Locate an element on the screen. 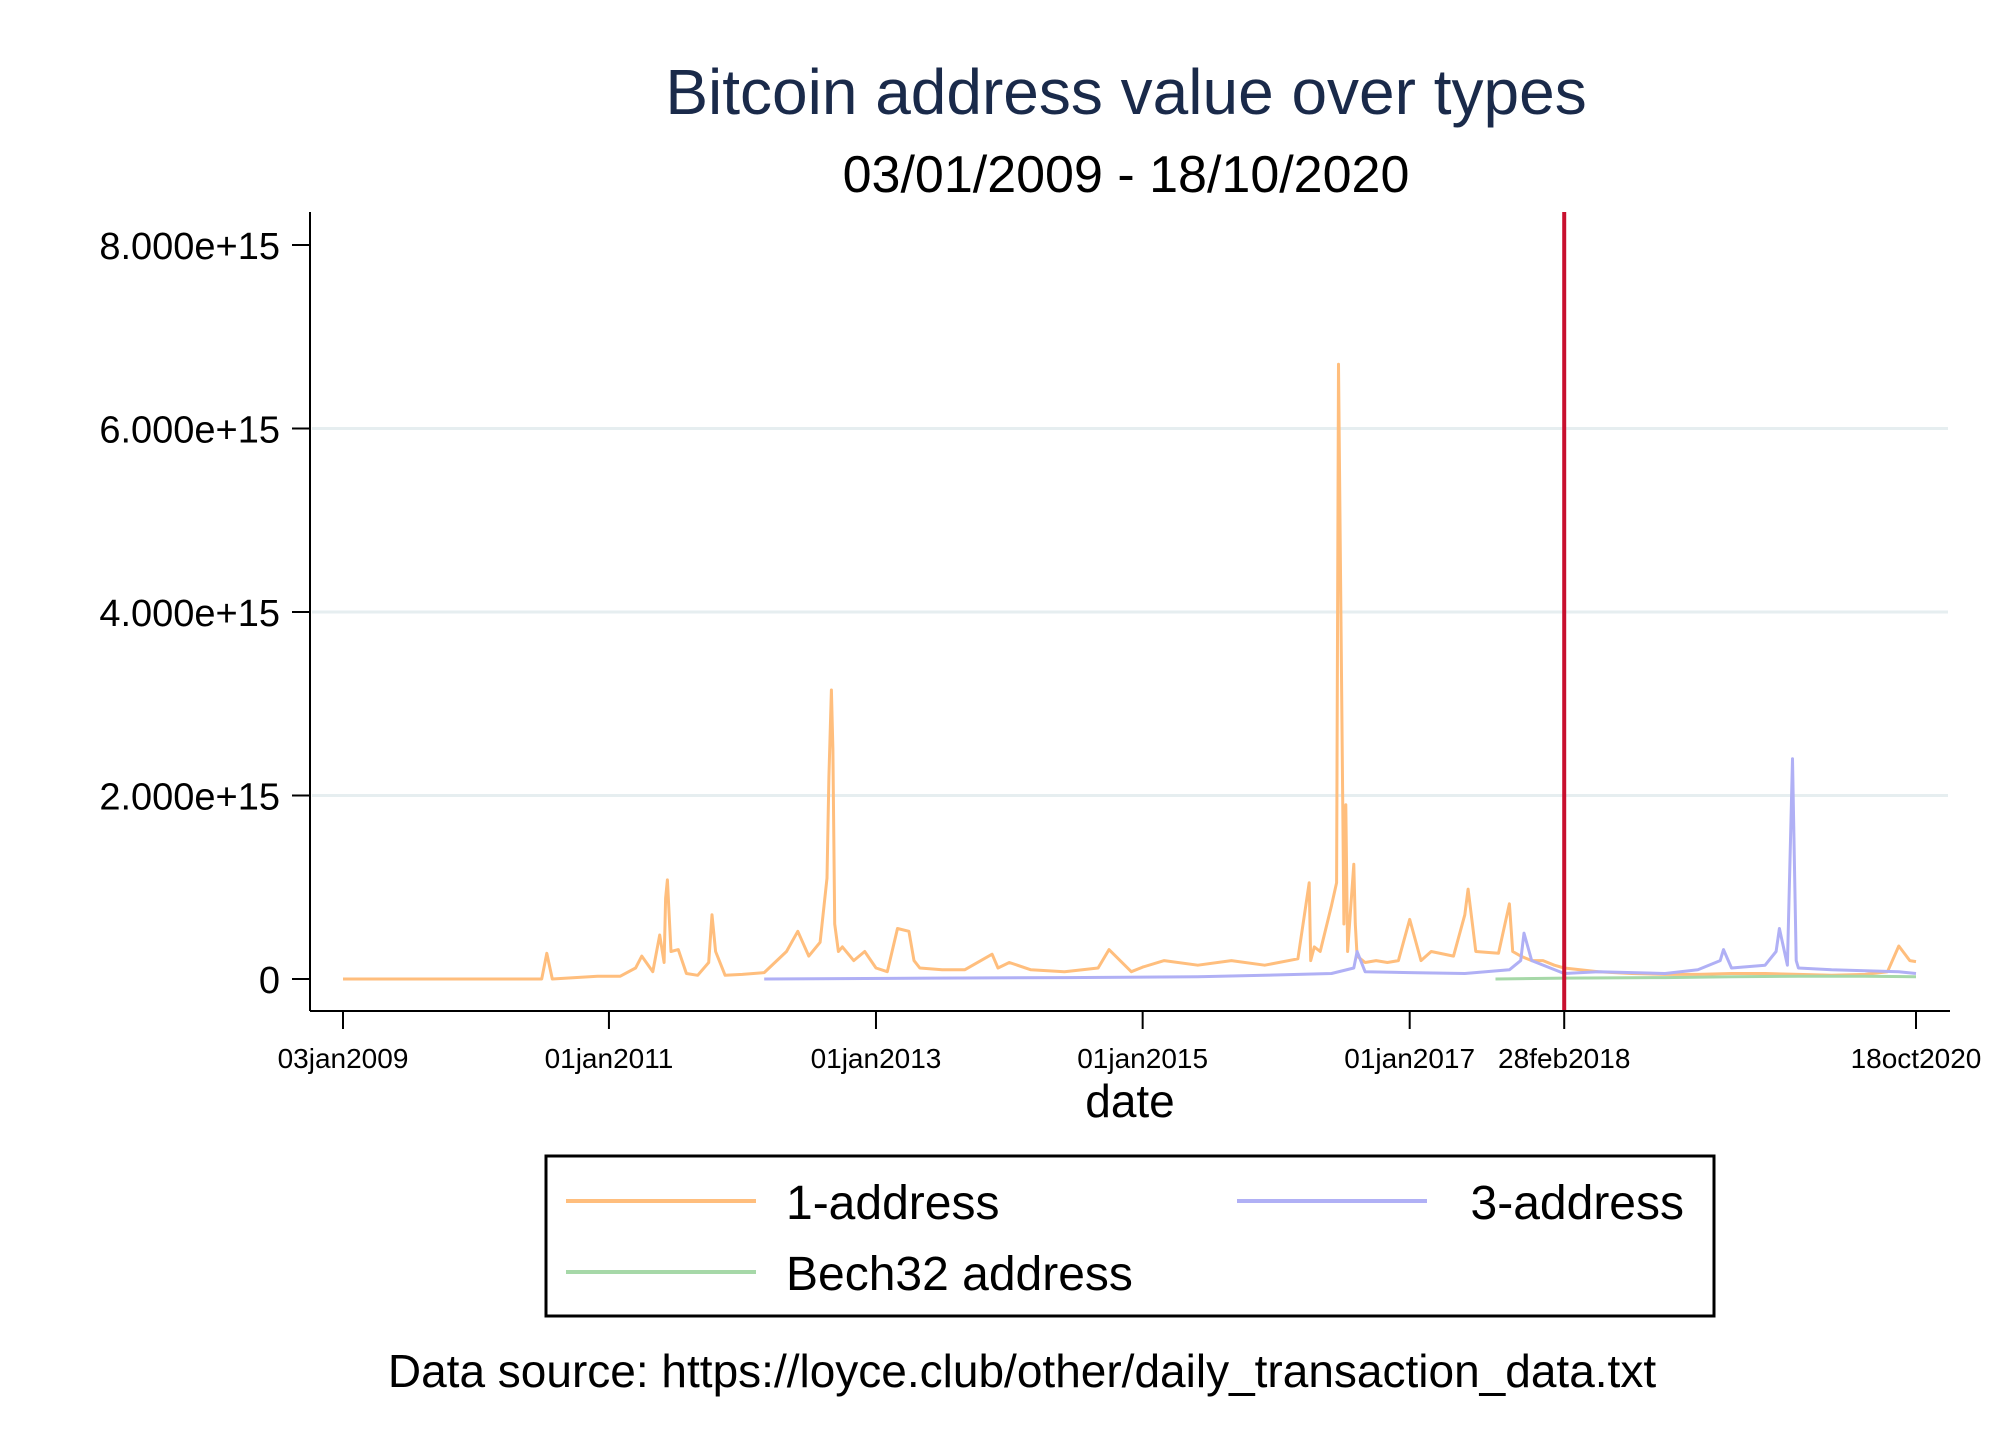 This screenshot has height=1455, width=2000. y-tick-label: 4.000e+15 is located at coordinates (189, 614).